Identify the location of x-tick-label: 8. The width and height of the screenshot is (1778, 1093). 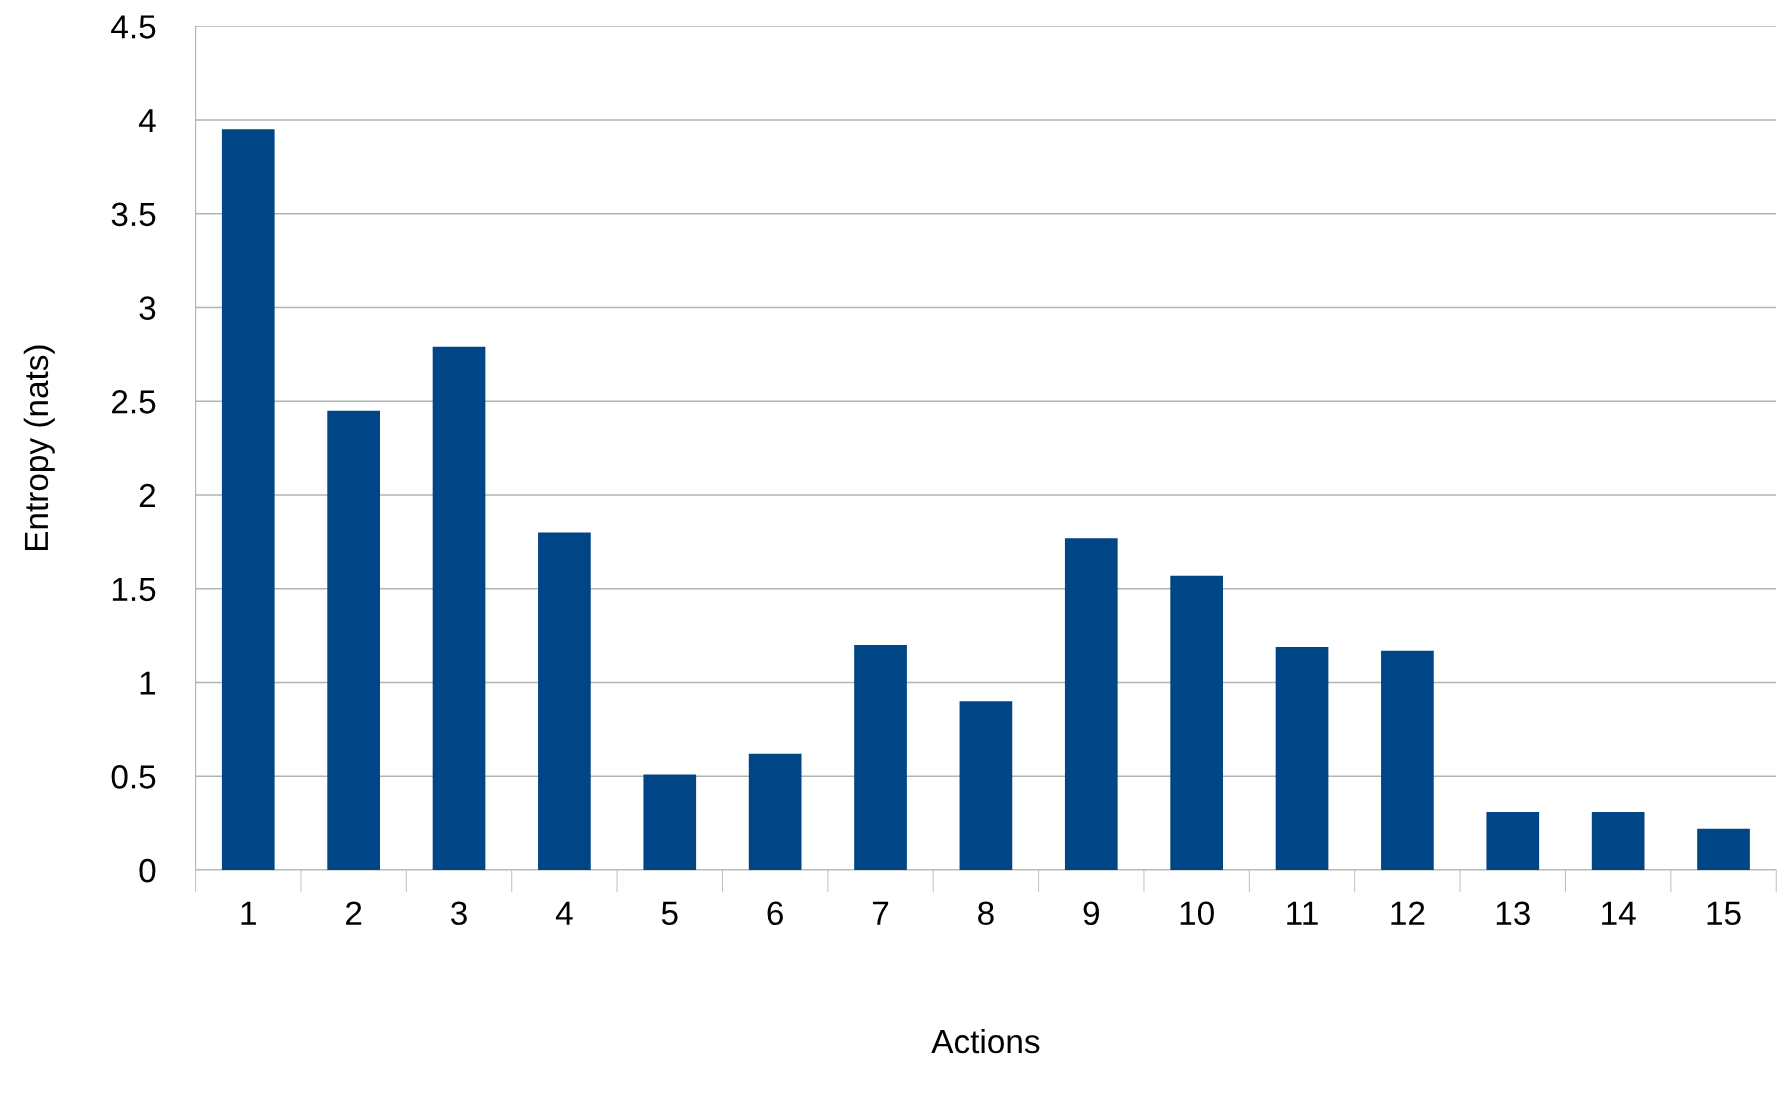
(986, 913).